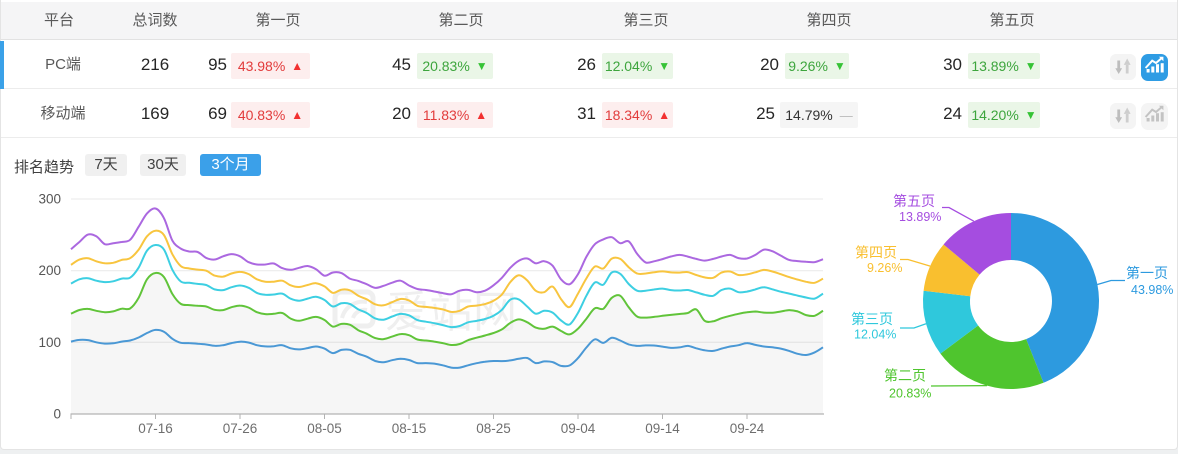  I want to click on svg-text: 300, so click(49, 199).